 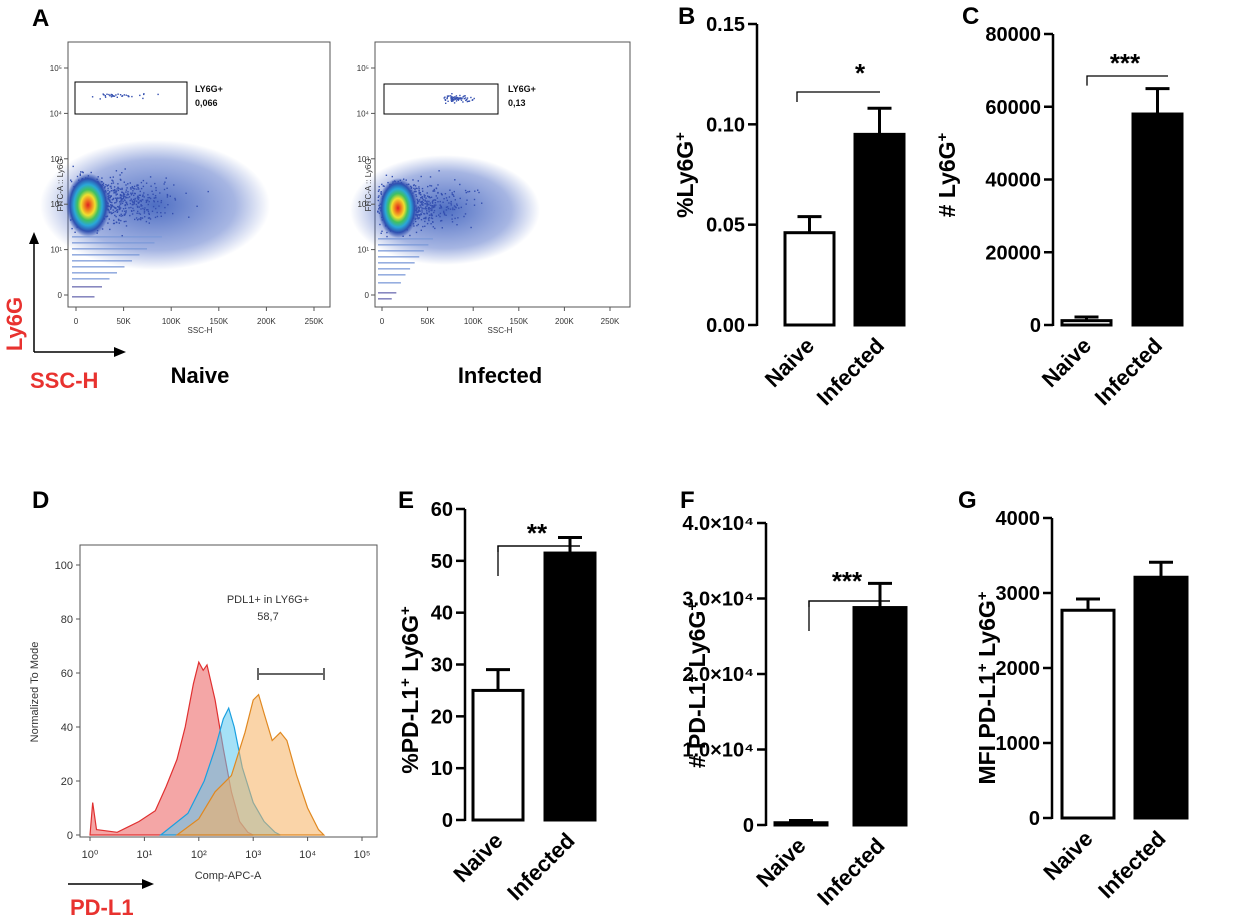 What do you see at coordinates (879, 229) in the screenshot?
I see `bar-infected` at bounding box center [879, 229].